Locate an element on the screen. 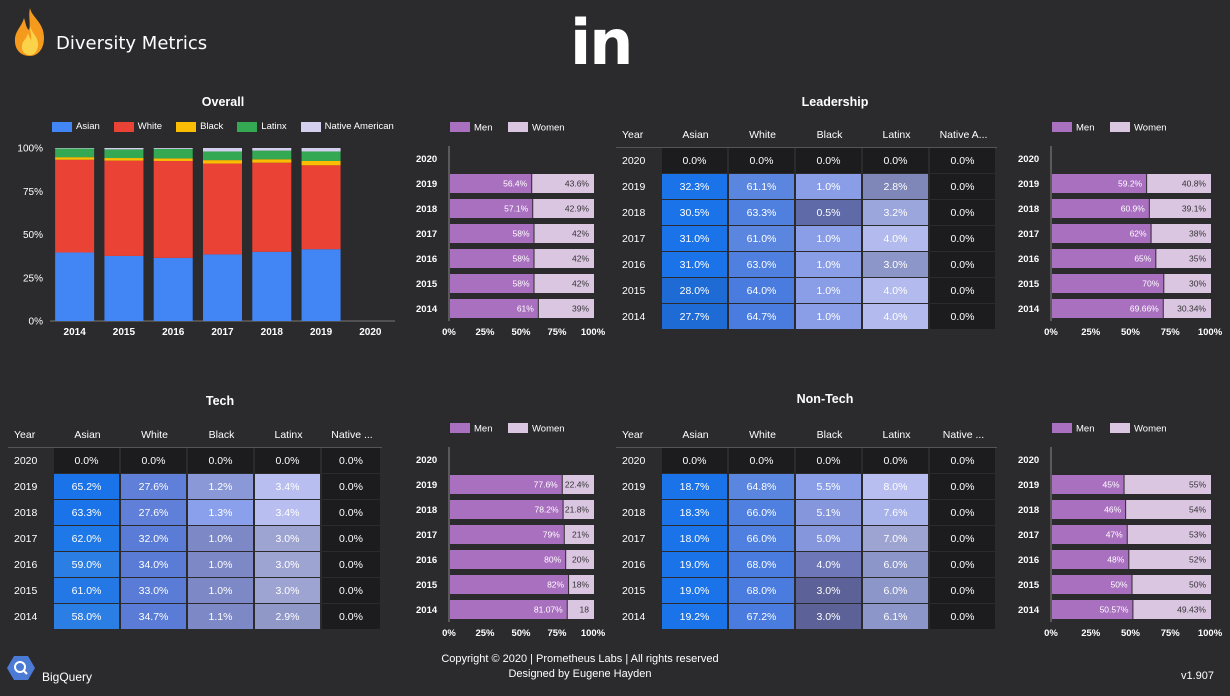 The height and width of the screenshot is (696, 1230). year-label: 2020 is located at coordinates (426, 460).